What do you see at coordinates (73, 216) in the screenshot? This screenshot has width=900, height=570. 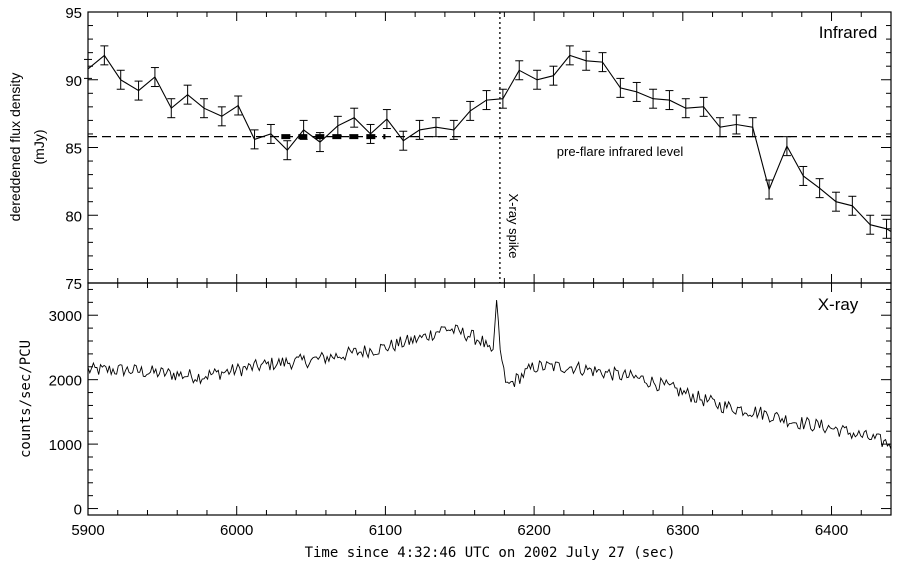 I see `infrared-ytick-label: 80` at bounding box center [73, 216].